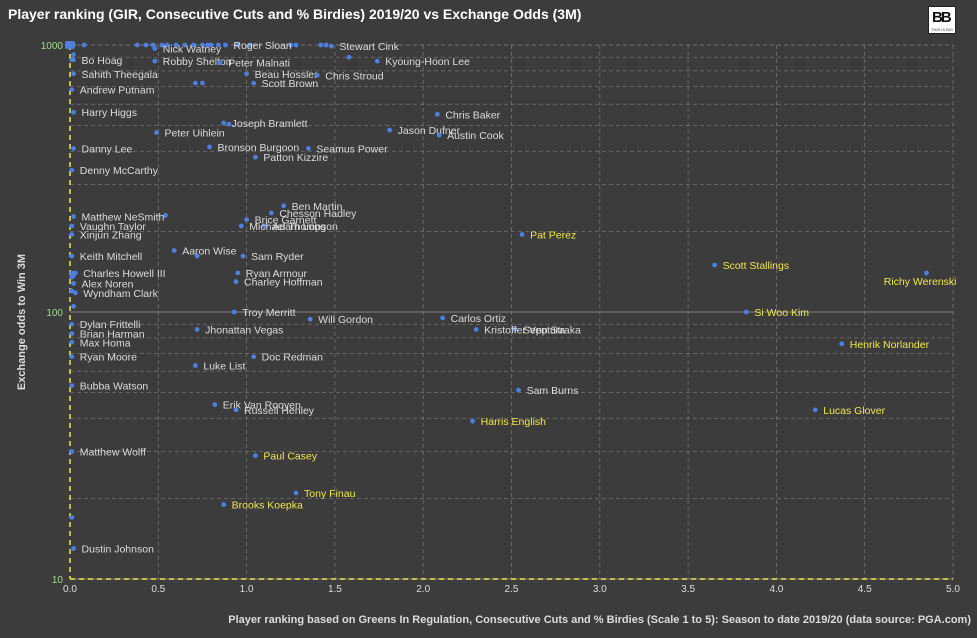 This screenshot has width=977, height=638. I want to click on point-label: Charles Howell III, so click(124, 274).